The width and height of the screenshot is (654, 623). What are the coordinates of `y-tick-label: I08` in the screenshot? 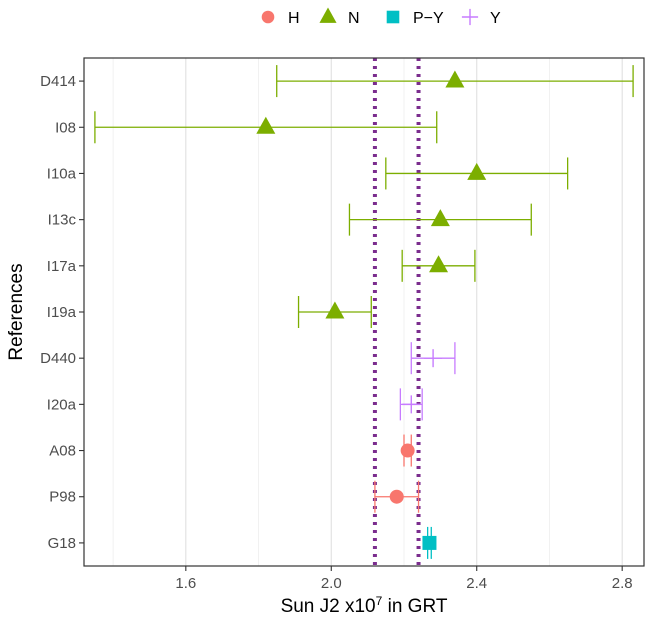 It's located at (65, 127).